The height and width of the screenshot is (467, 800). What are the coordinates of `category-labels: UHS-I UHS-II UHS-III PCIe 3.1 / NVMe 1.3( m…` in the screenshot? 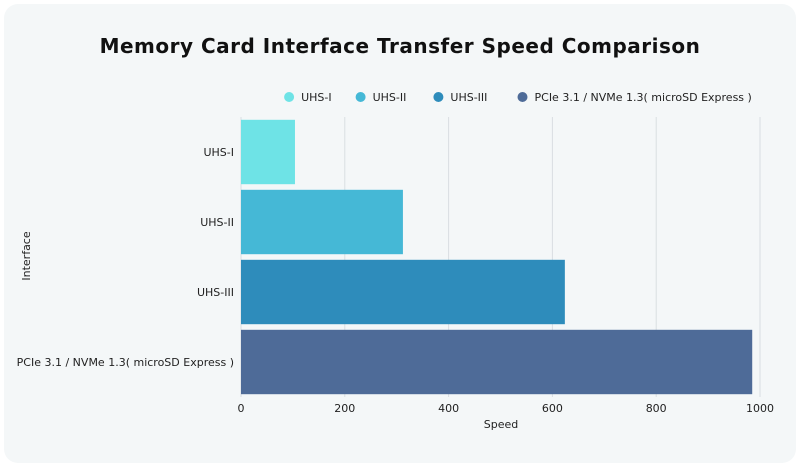 It's located at (125, 257).